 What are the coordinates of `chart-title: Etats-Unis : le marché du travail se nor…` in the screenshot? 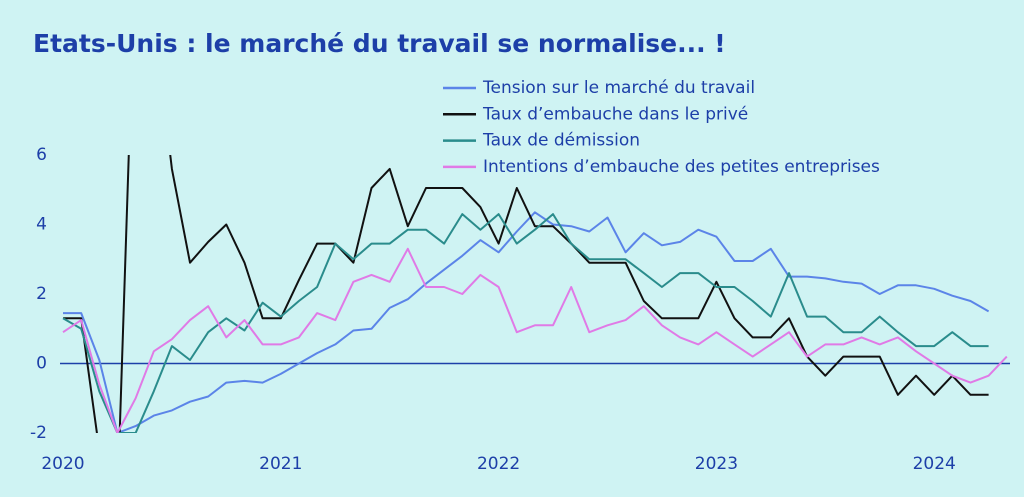 It's located at (379, 43).